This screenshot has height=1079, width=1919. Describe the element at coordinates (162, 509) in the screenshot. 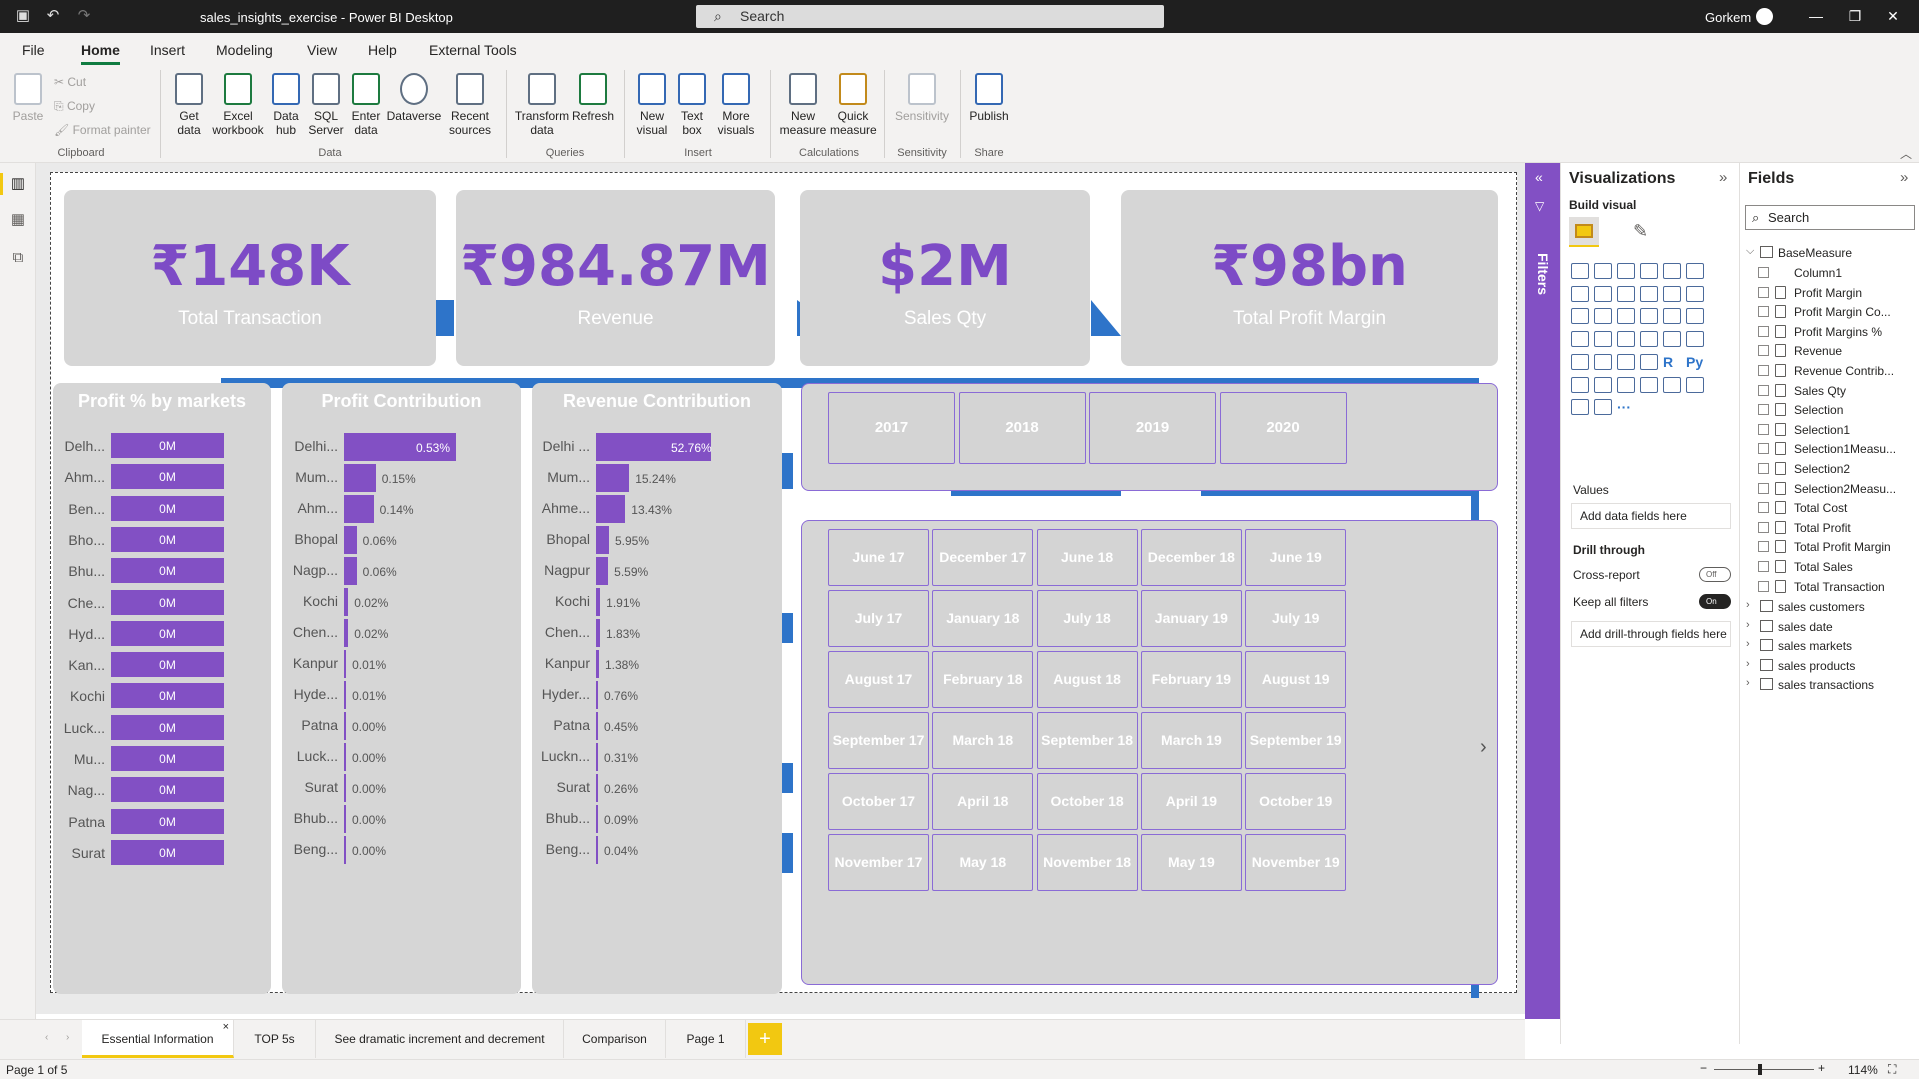

I see `bar-row: Ben... 0M` at that location.